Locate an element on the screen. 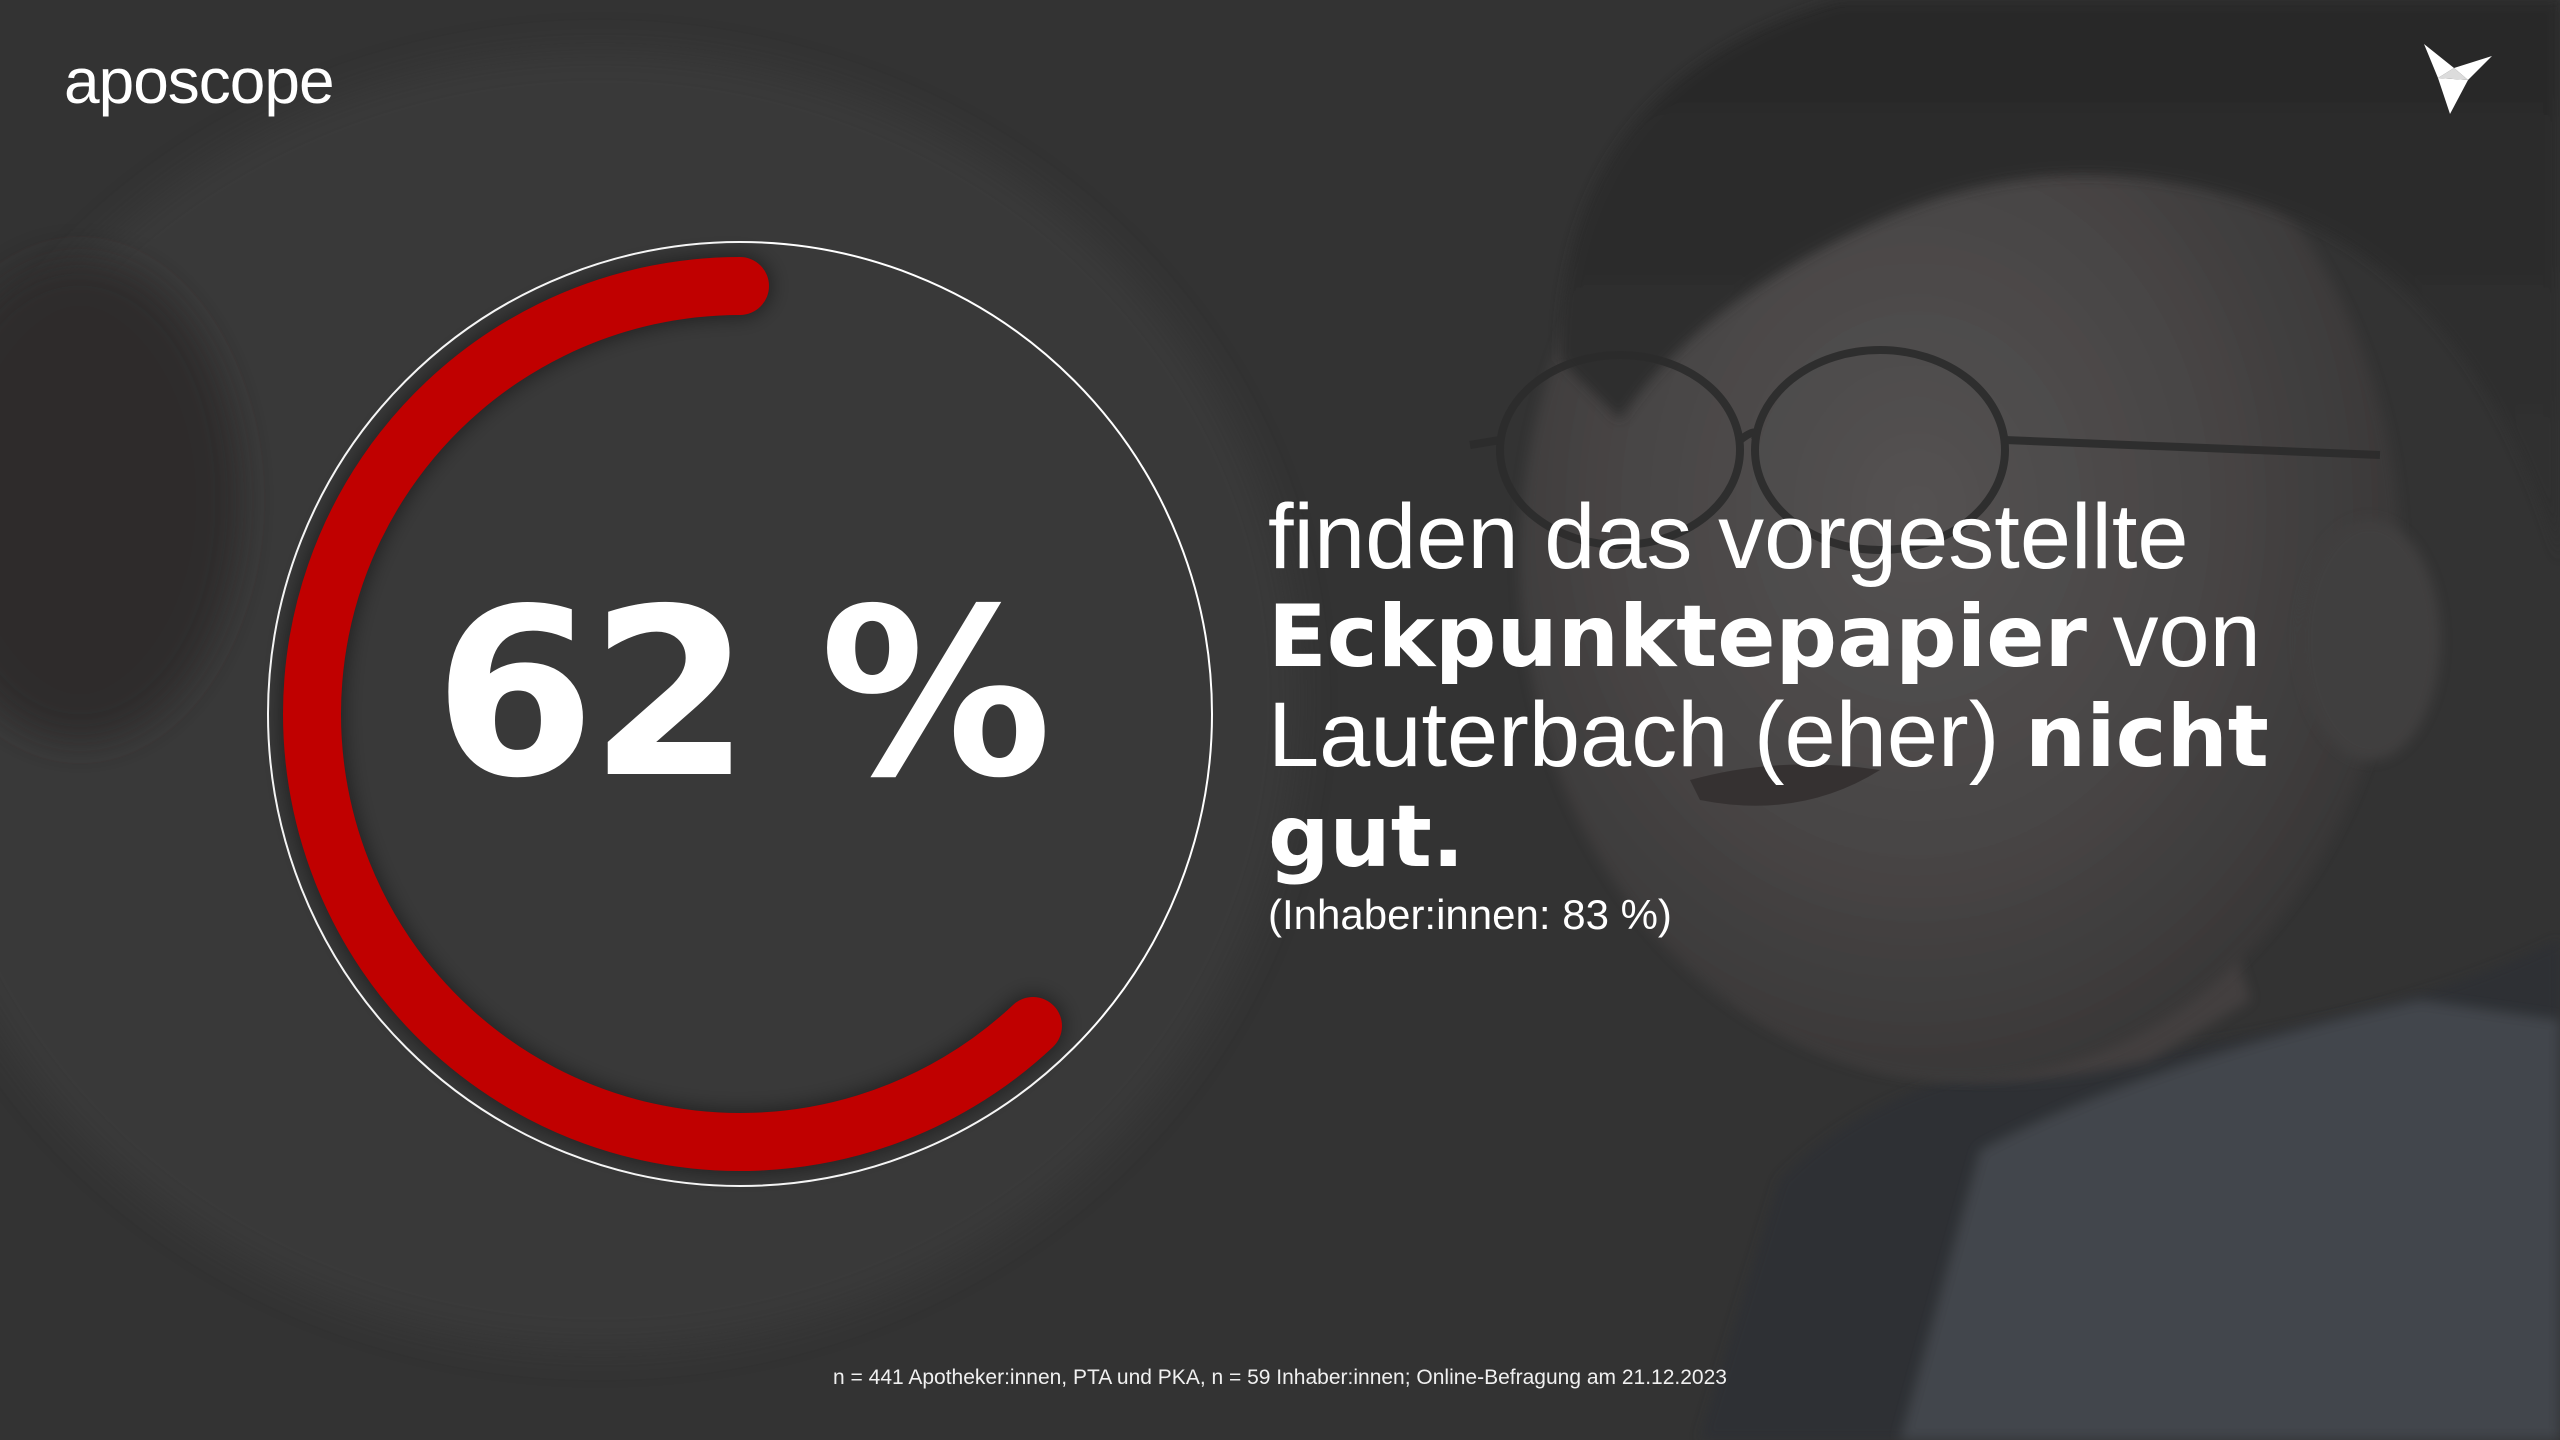 The image size is (2560, 1440). aposcope-logo: aposcope is located at coordinates (199, 81).